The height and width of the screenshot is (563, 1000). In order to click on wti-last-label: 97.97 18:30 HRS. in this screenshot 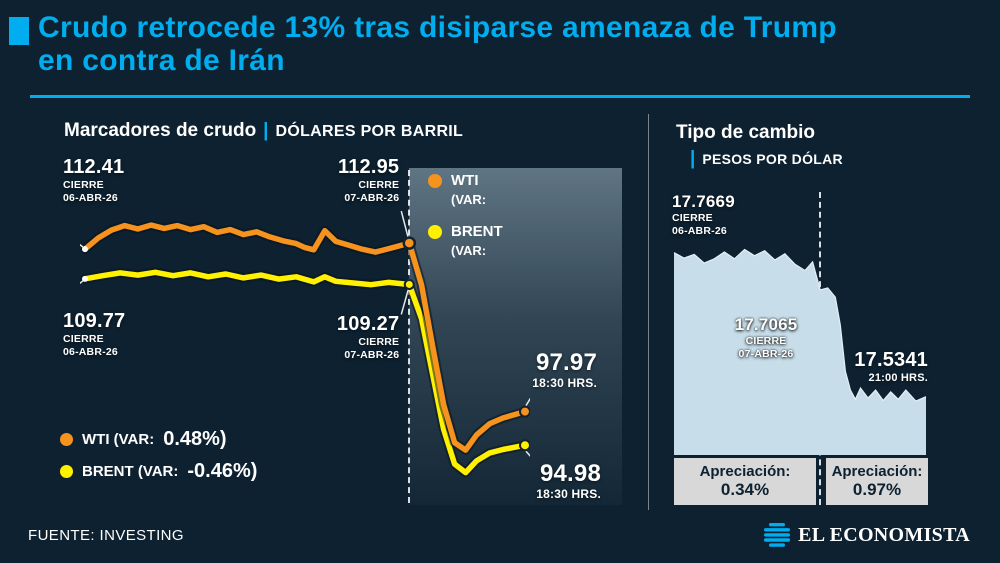, I will do `click(555, 369)`.